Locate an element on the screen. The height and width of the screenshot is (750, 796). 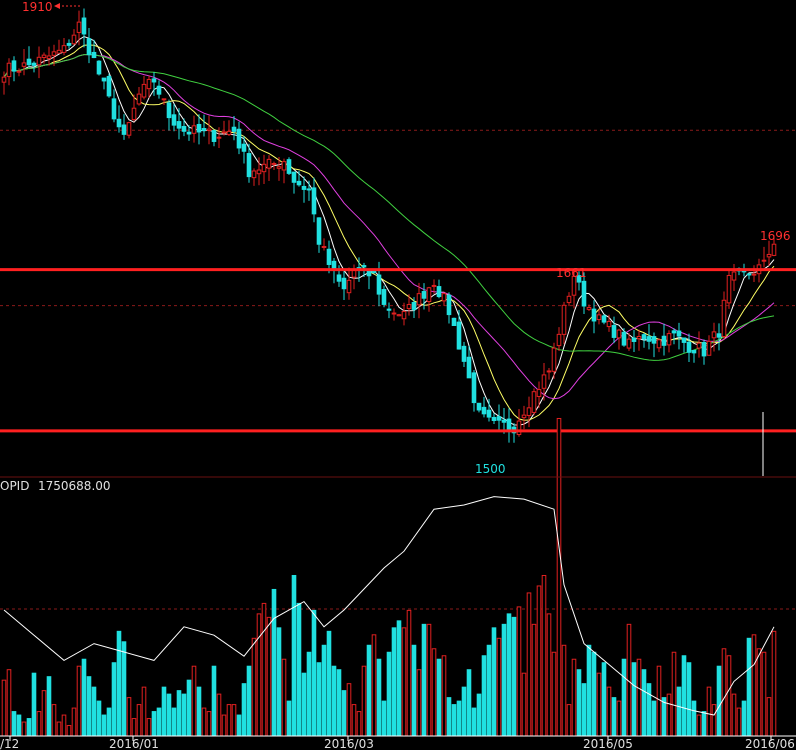
x-tick-label-jun: 2016/06 is located at coordinates (770, 743).